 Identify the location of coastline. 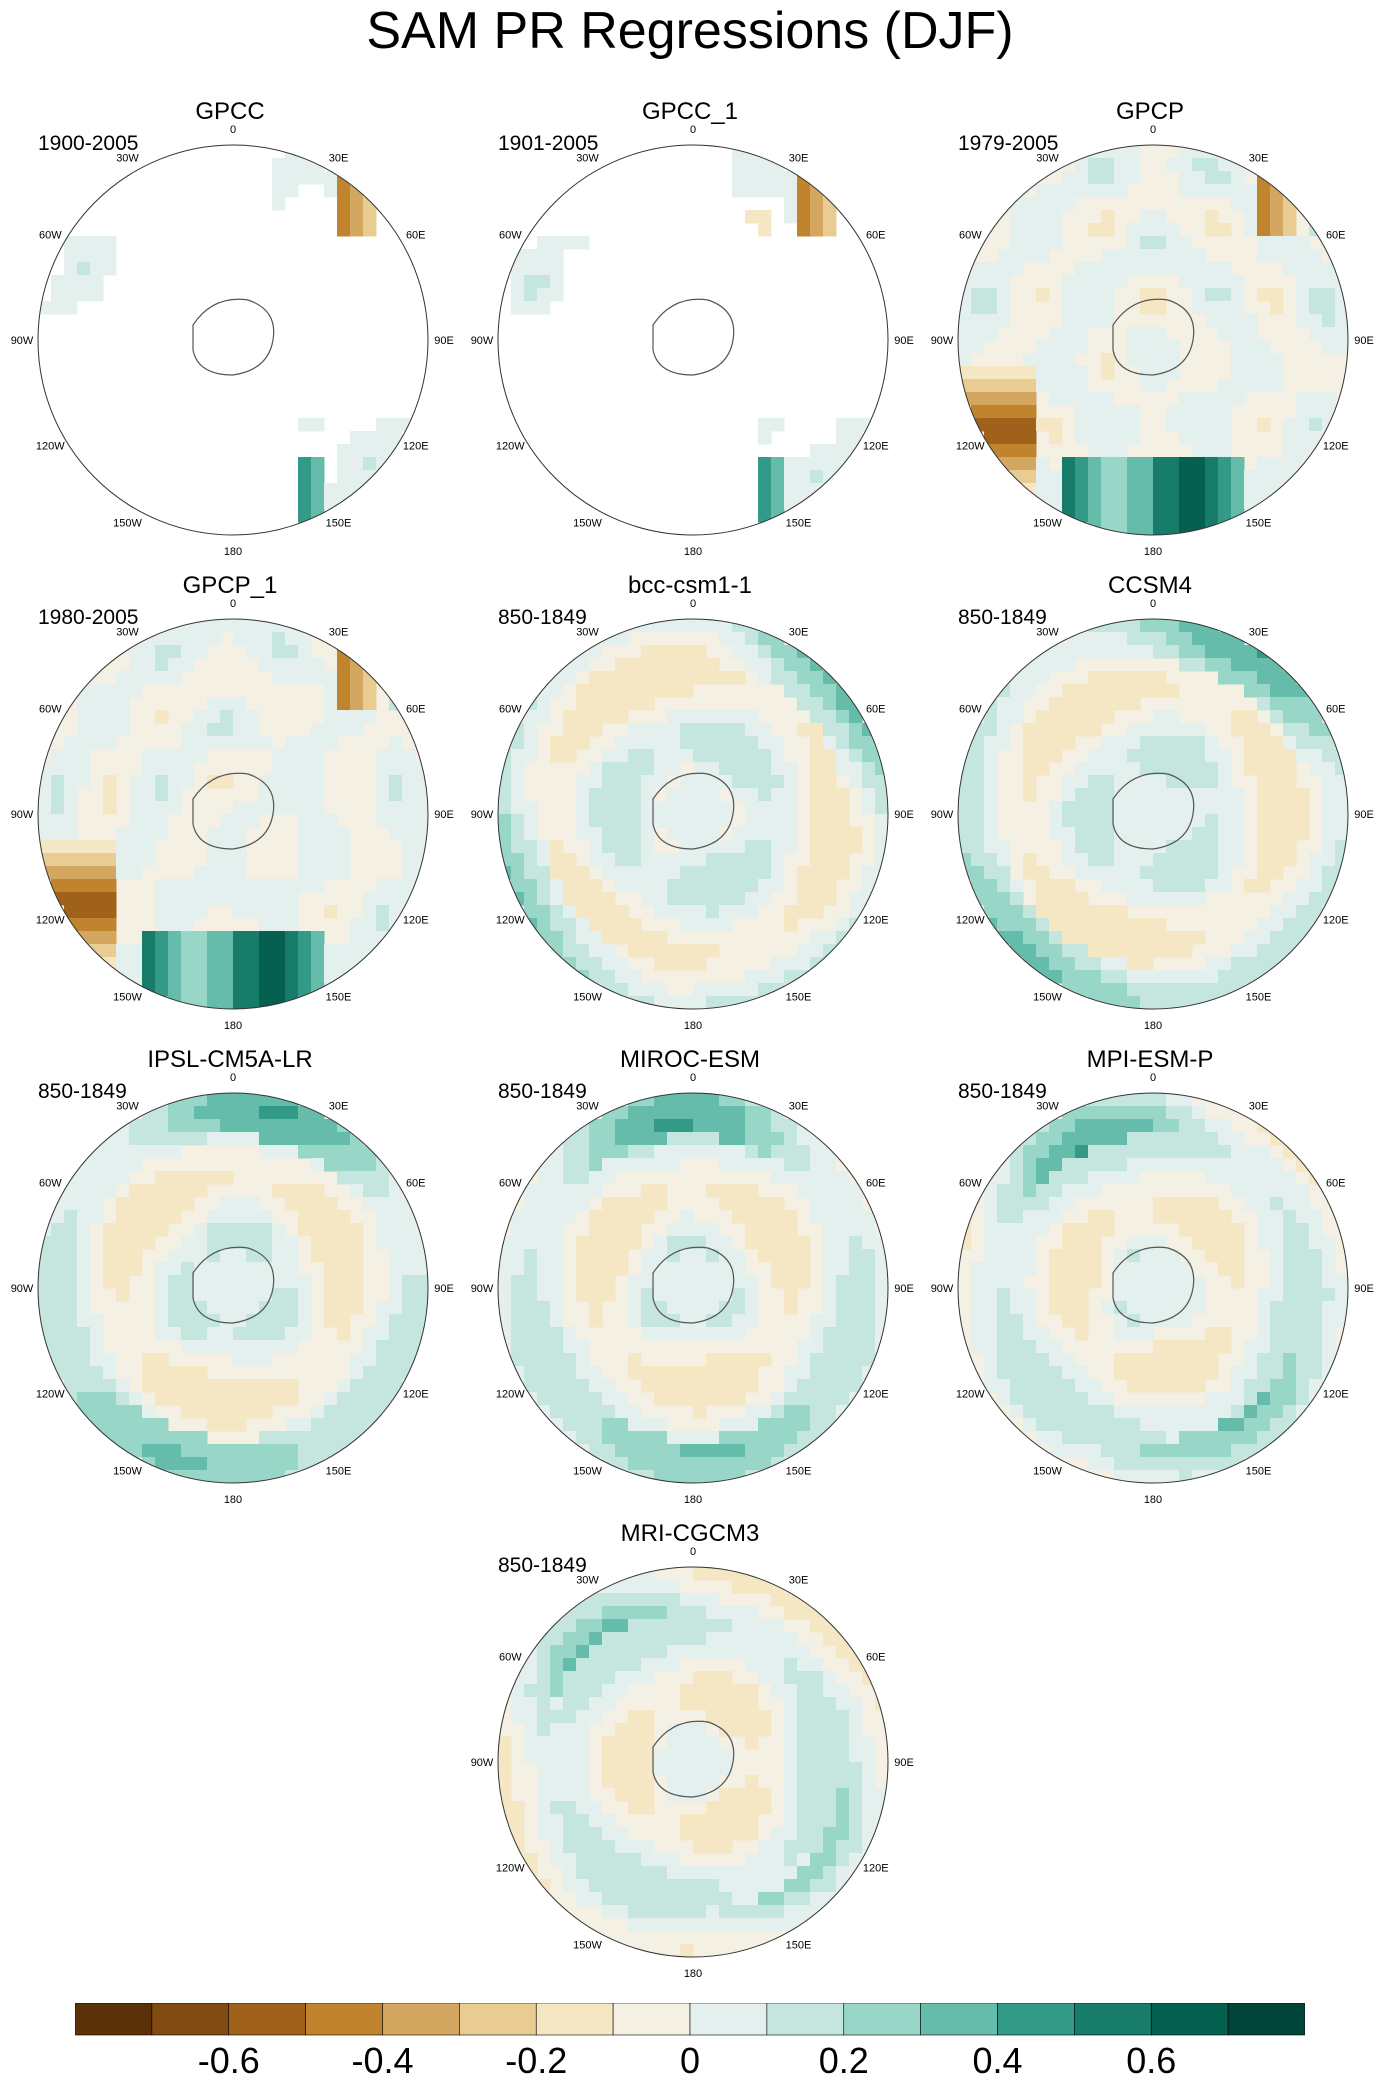
(1153, 811).